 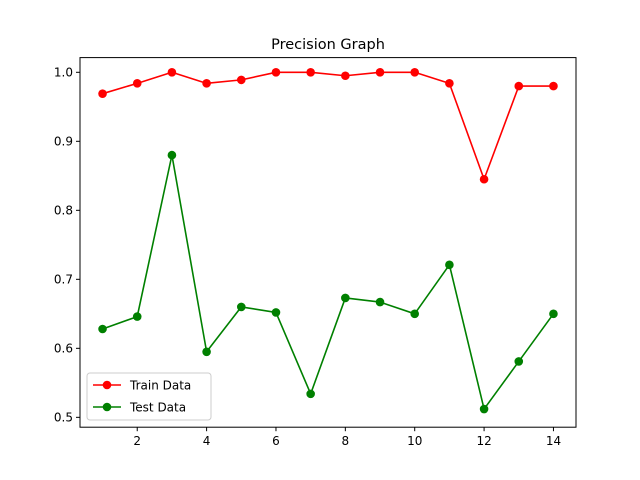 What do you see at coordinates (276, 441) in the screenshot?
I see `x-tick-label: 6` at bounding box center [276, 441].